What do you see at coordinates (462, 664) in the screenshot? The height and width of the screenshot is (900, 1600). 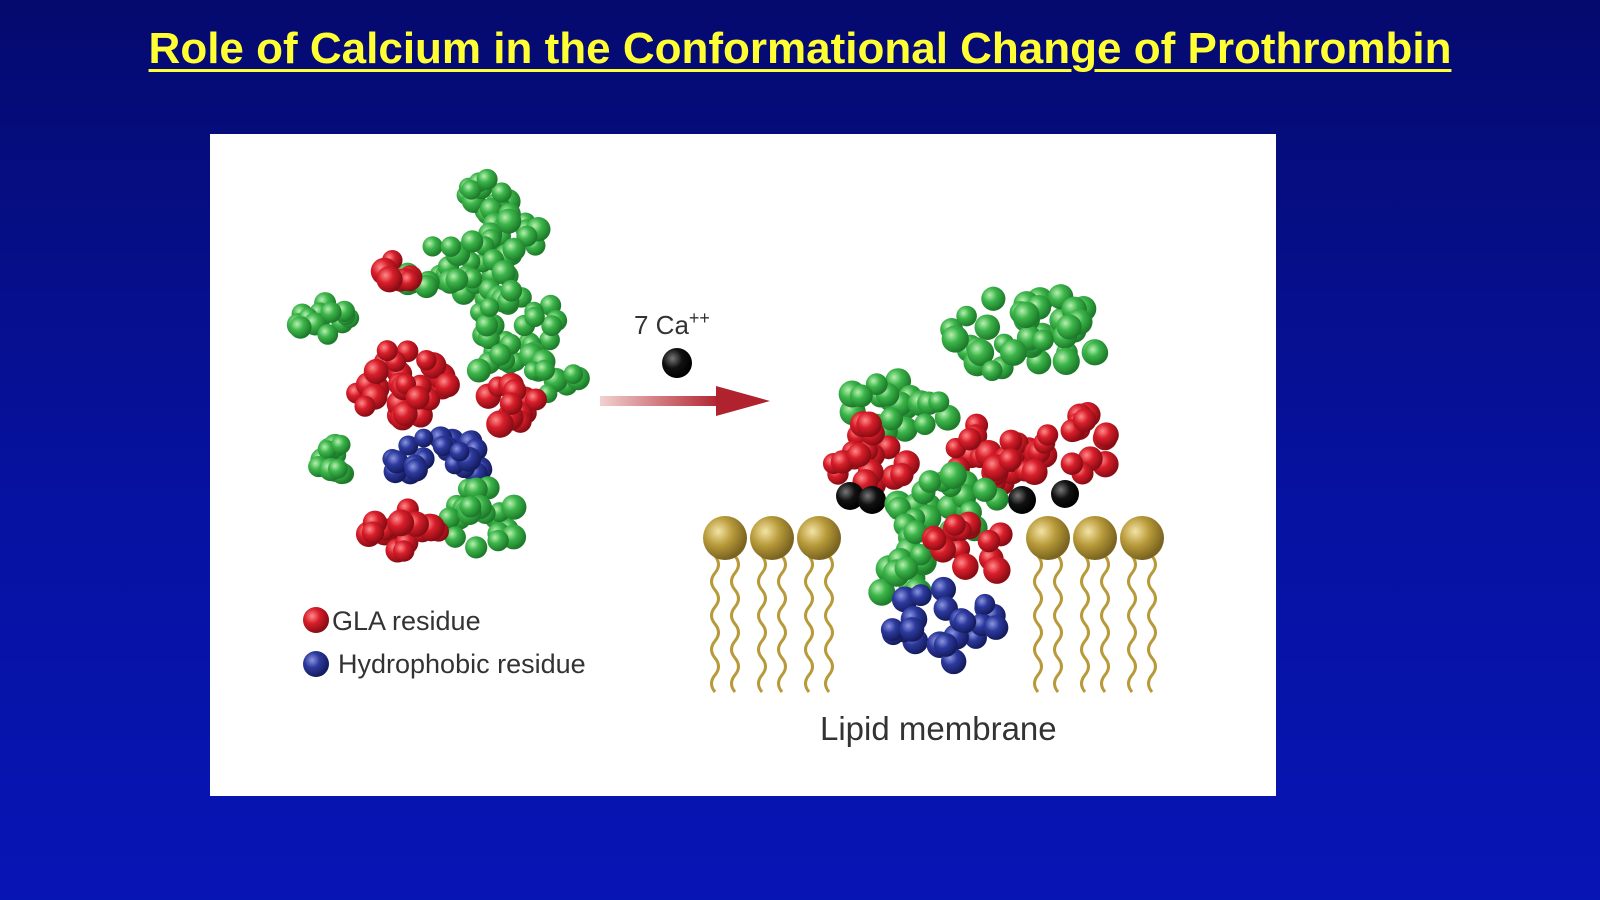 I see `legend-hydrophobic-label: Hydrophobic residue` at bounding box center [462, 664].